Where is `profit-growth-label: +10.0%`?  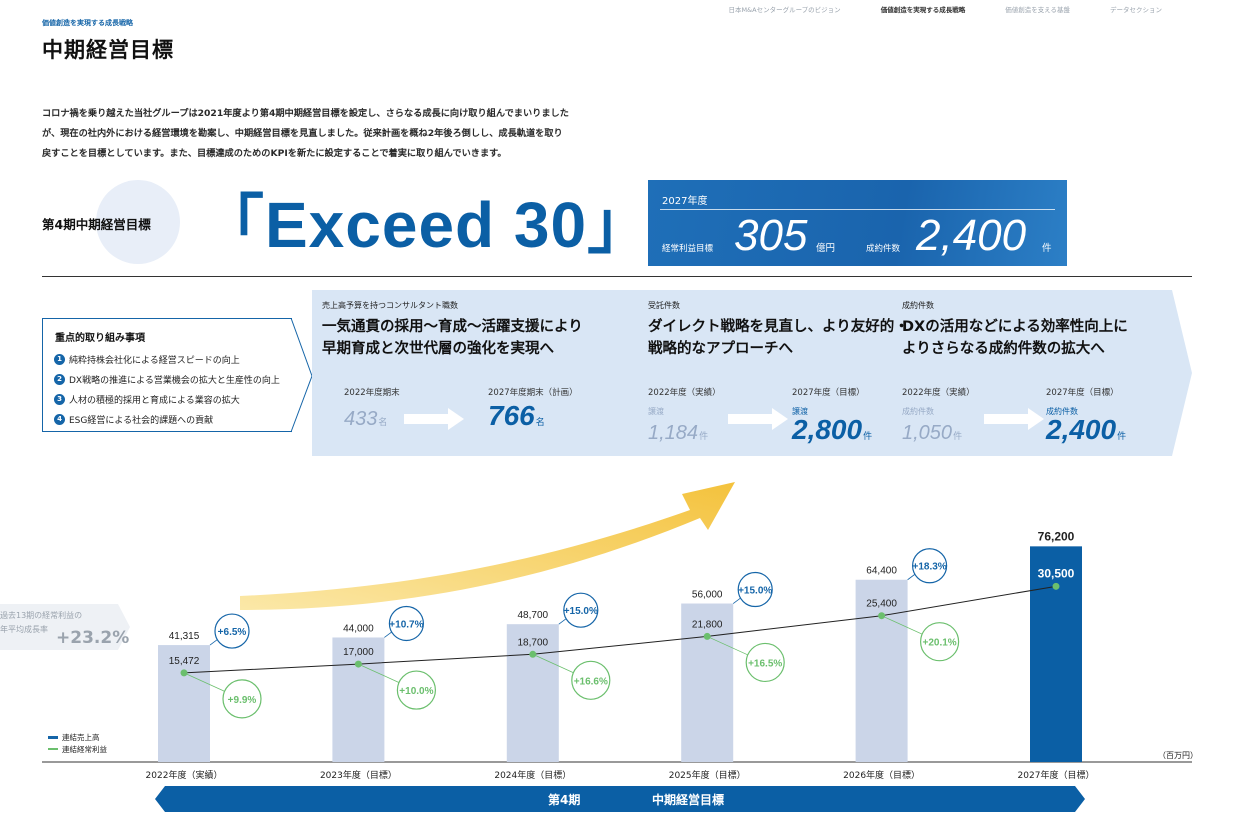
profit-growth-label: +10.0% is located at coordinates (416, 691).